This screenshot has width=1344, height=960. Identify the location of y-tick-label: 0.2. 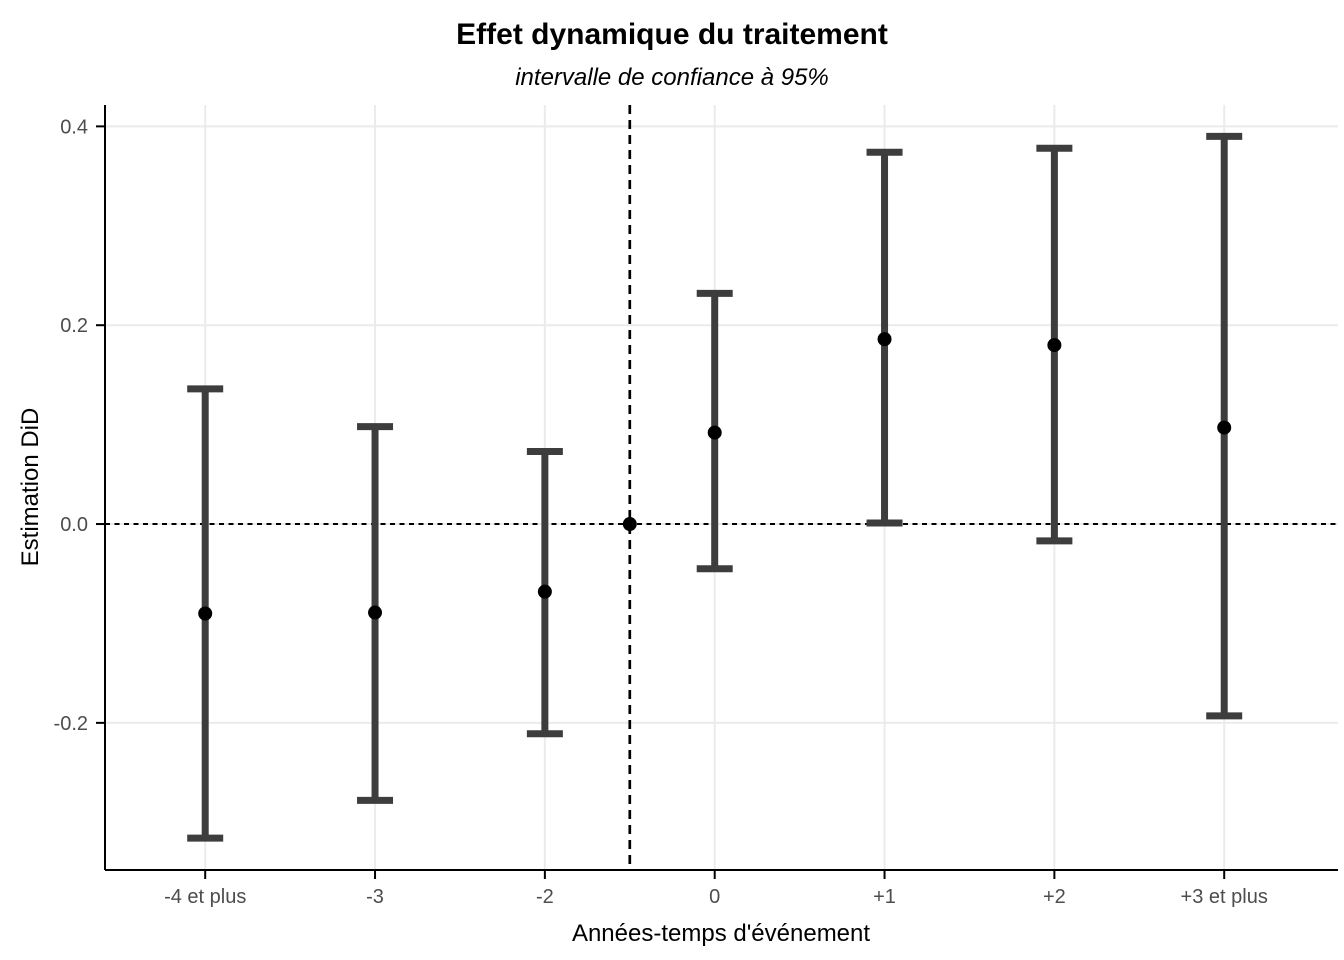
(74, 326).